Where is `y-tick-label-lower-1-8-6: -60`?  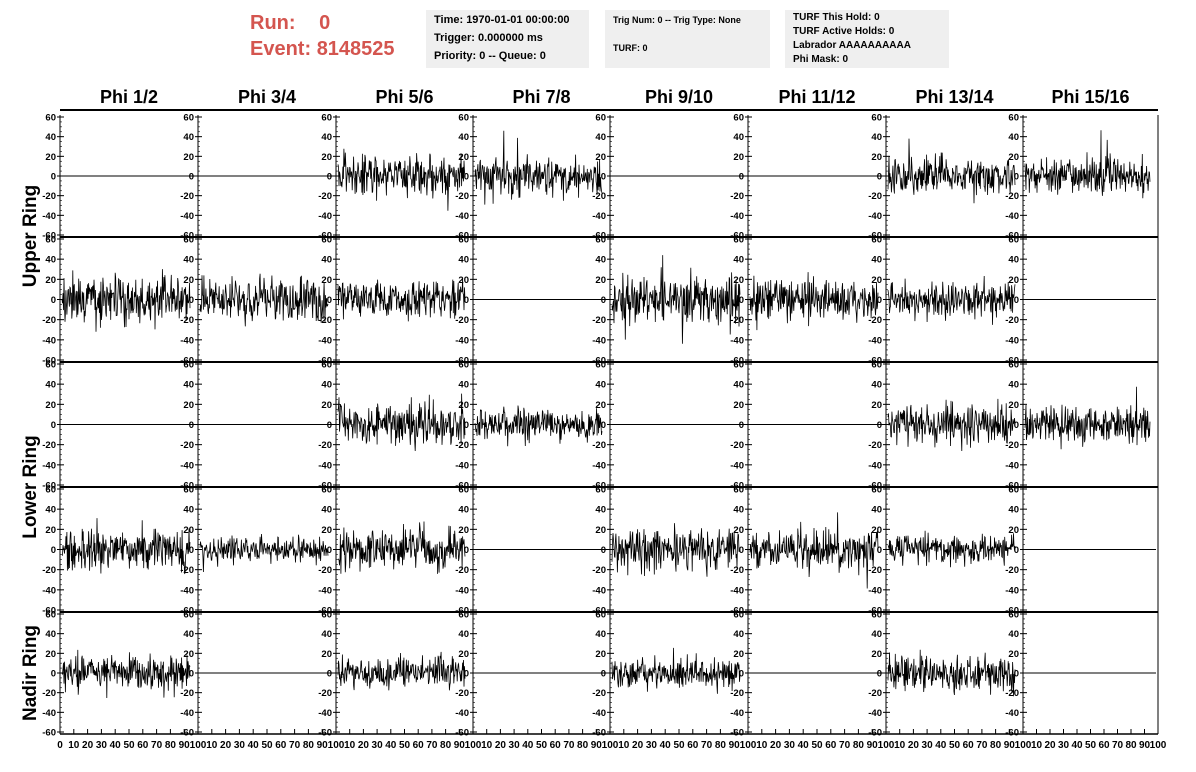 y-tick-label-lower-1-8-6: -60 is located at coordinates (1012, 486).